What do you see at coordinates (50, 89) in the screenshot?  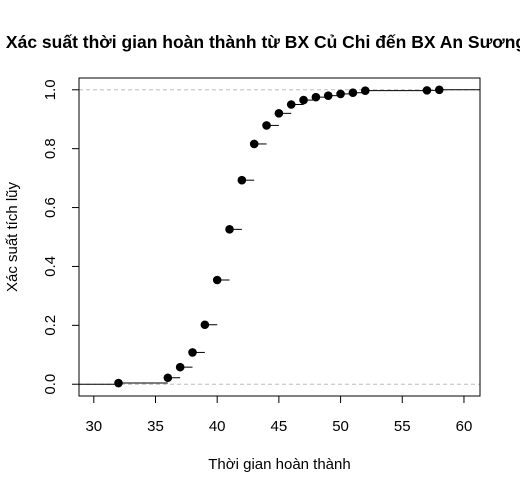 I see `y-tick-label: 1.0` at bounding box center [50, 89].